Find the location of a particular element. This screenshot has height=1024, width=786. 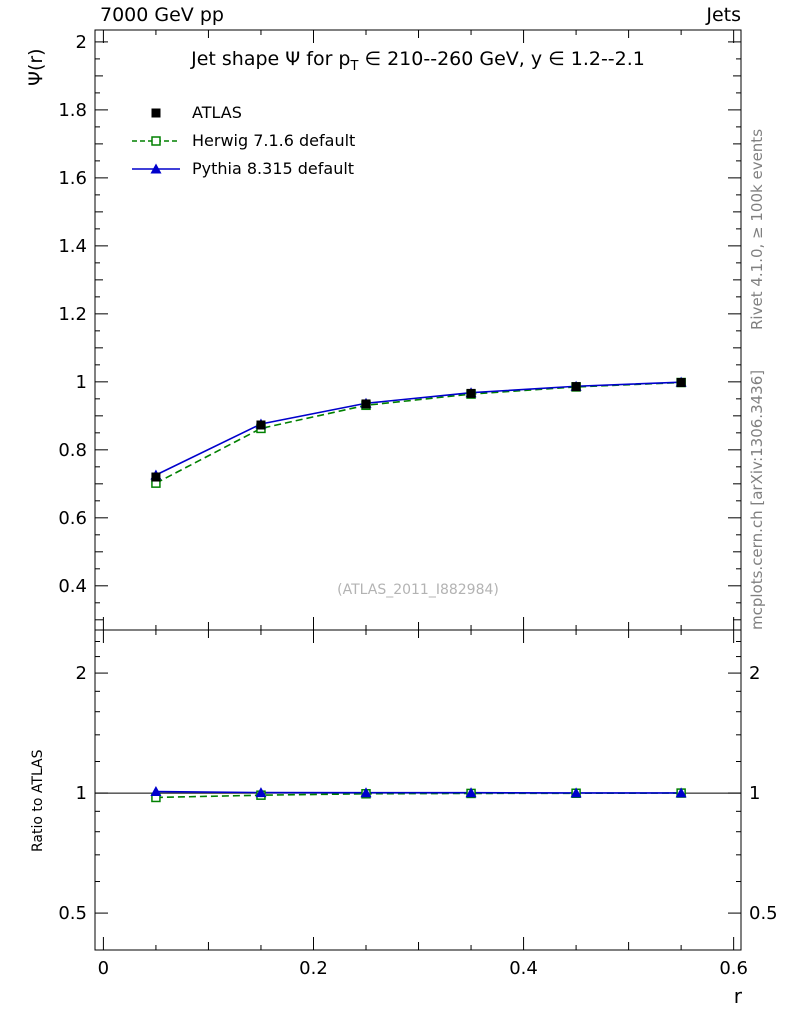

plot-title-post: ∈ 210--260 GeV, y ∈ 1.2--2.1 is located at coordinates (501, 59).